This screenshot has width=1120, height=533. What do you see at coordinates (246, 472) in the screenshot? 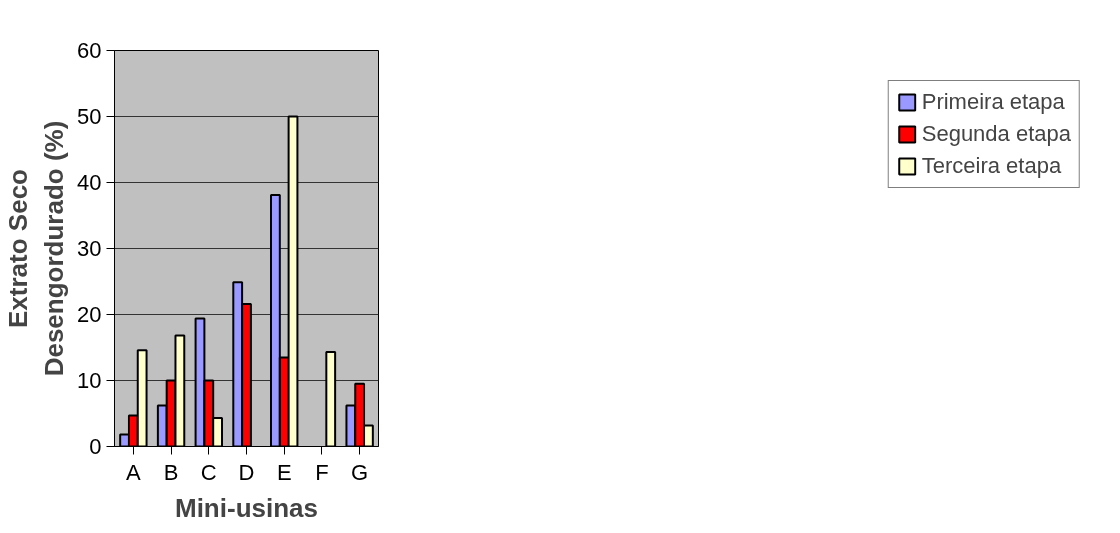
I see `x-tick-label: D` at bounding box center [246, 472].